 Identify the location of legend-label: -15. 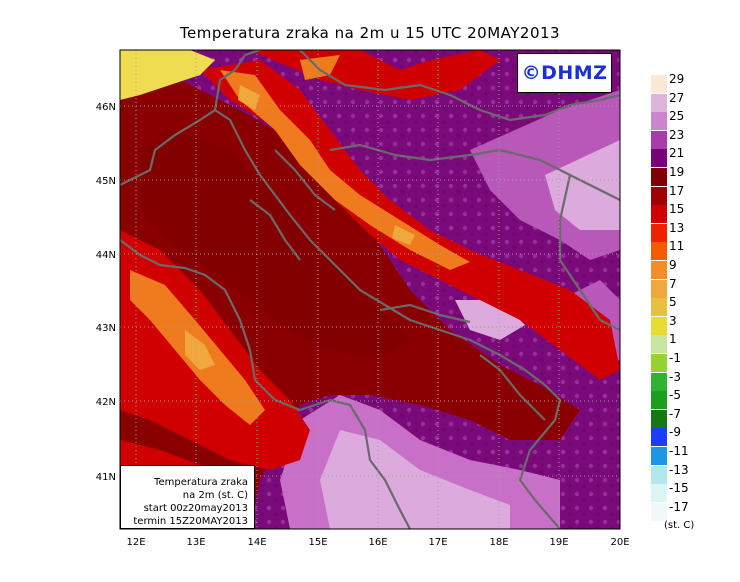
(679, 488).